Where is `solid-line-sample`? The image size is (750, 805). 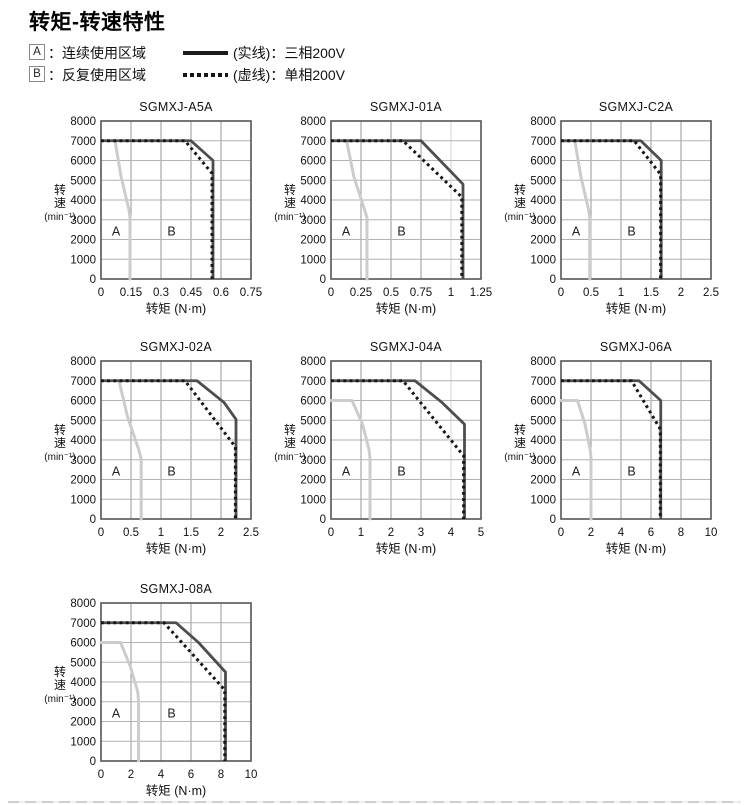
solid-line-sample is located at coordinates (205, 53).